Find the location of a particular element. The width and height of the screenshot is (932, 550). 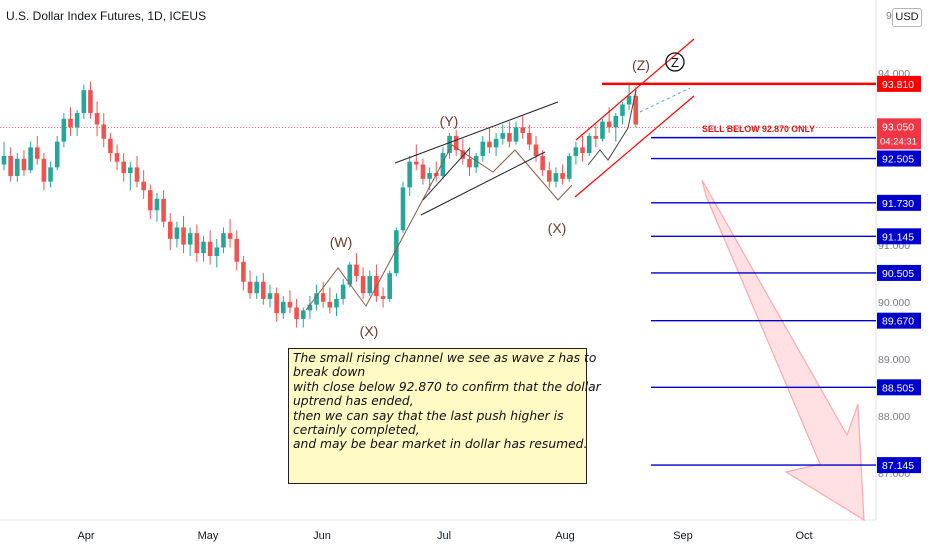

wave-z-path is located at coordinates (612, 127).